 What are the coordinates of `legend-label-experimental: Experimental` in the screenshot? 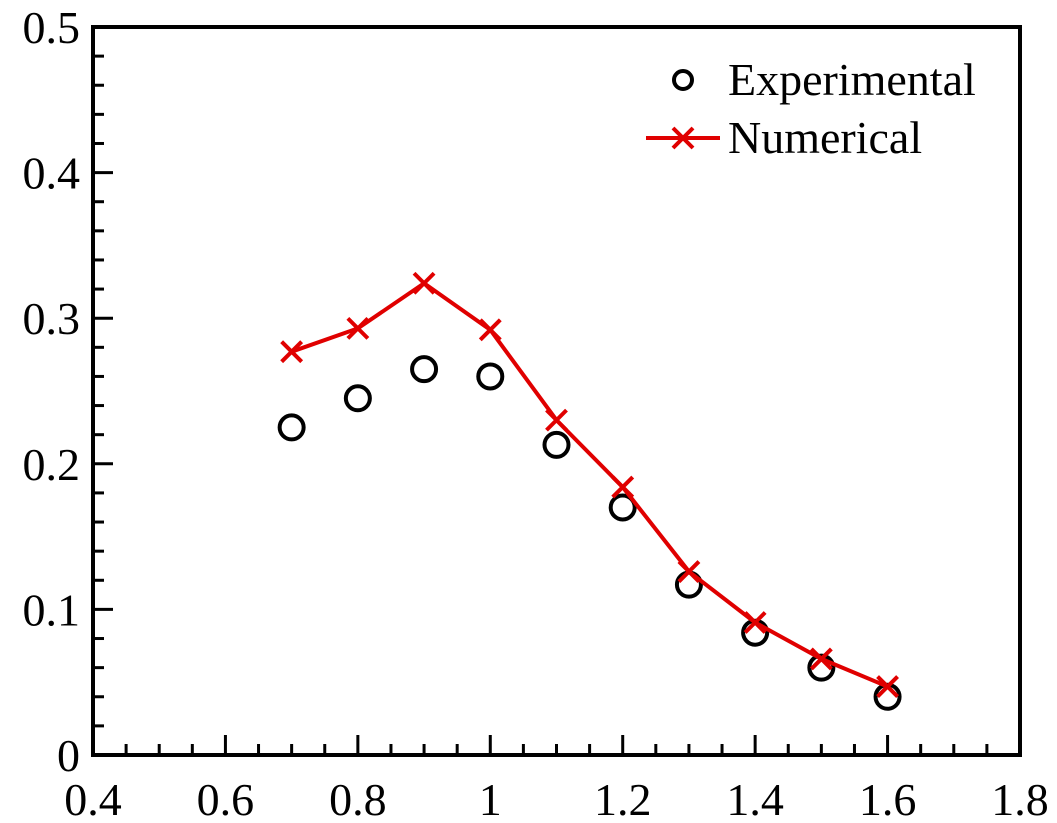 It's located at (852, 79).